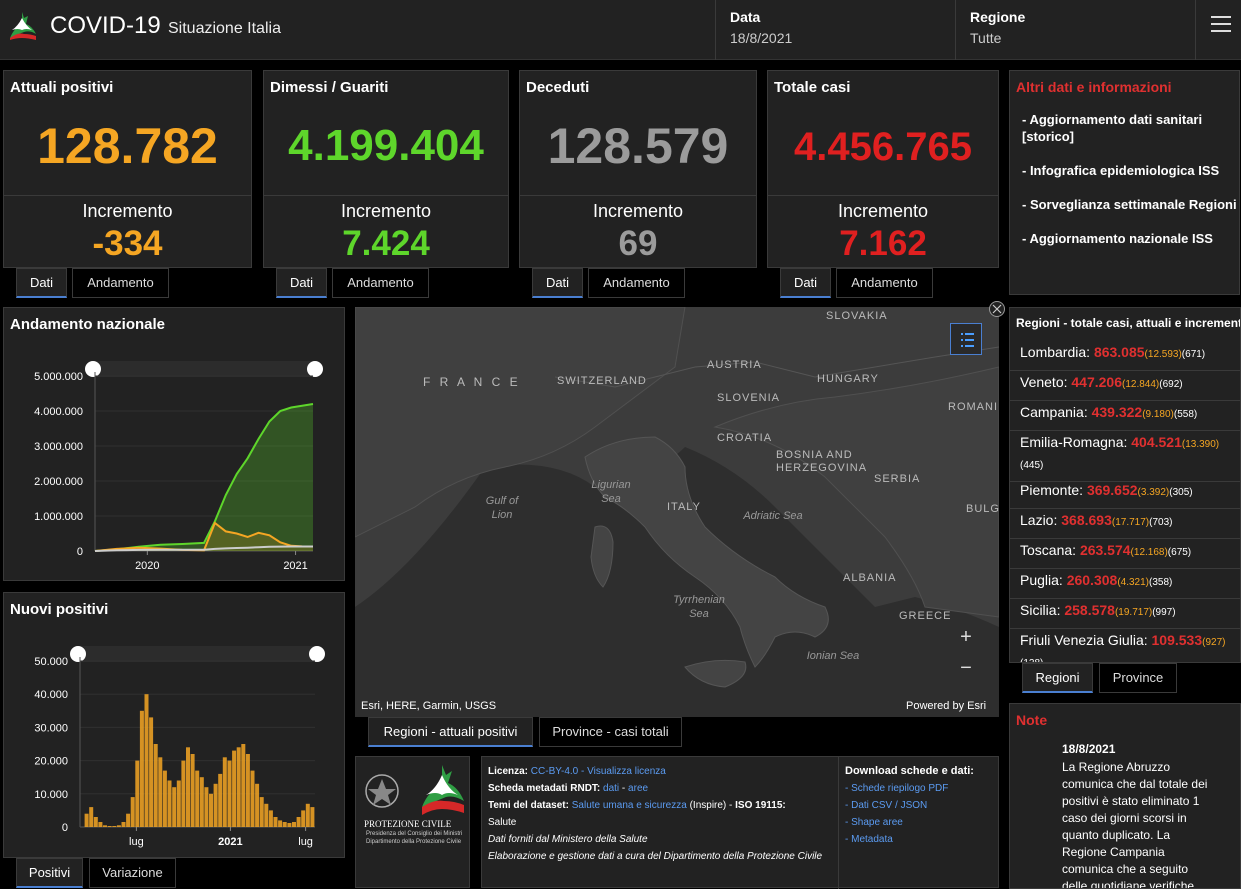 Image resolution: width=1241 pixels, height=889 pixels. Describe the element at coordinates (51, 728) in the screenshot. I see `y-tick-label: 30.000` at that location.